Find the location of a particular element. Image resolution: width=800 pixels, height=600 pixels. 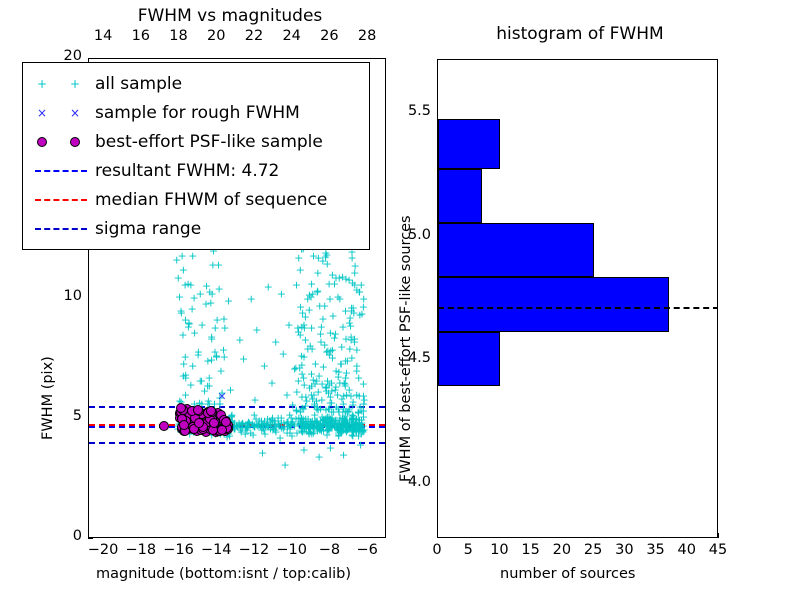

scatter-y-tick: 0 is located at coordinates (77, 536).